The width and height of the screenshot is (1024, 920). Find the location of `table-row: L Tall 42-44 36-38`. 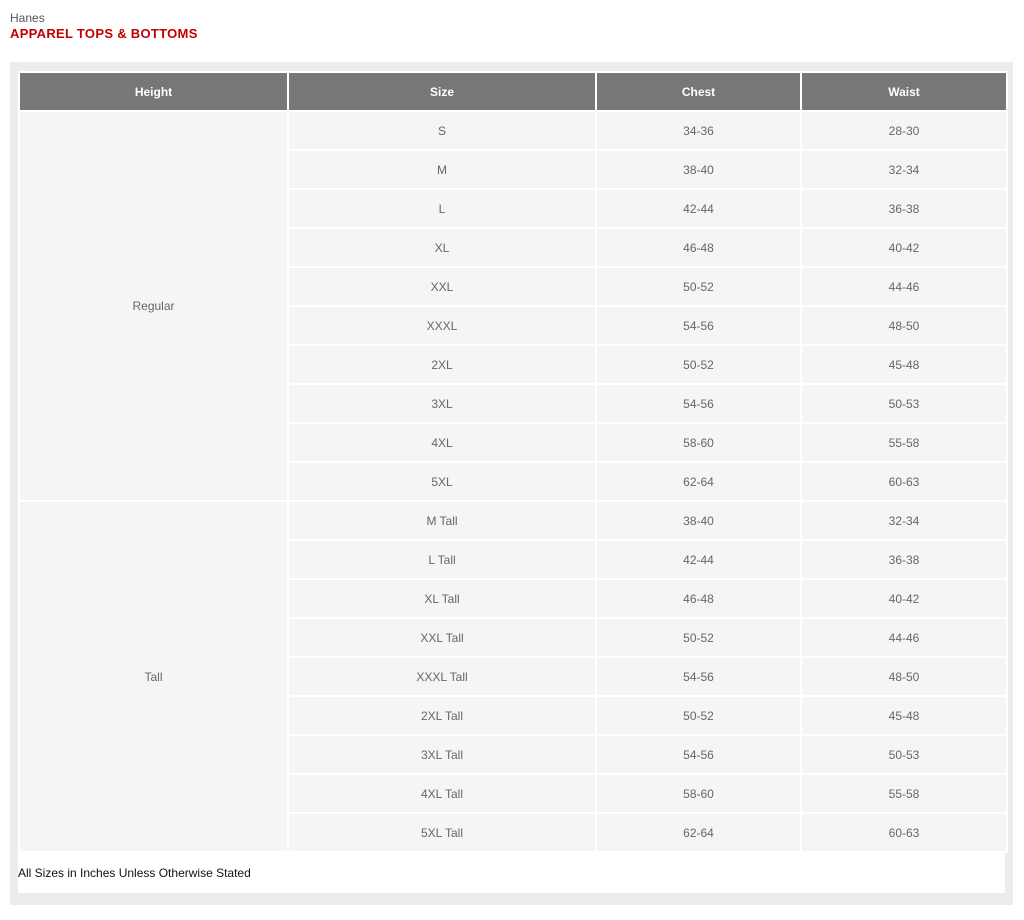

table-row: L Tall 42-44 36-38 is located at coordinates (513, 559).